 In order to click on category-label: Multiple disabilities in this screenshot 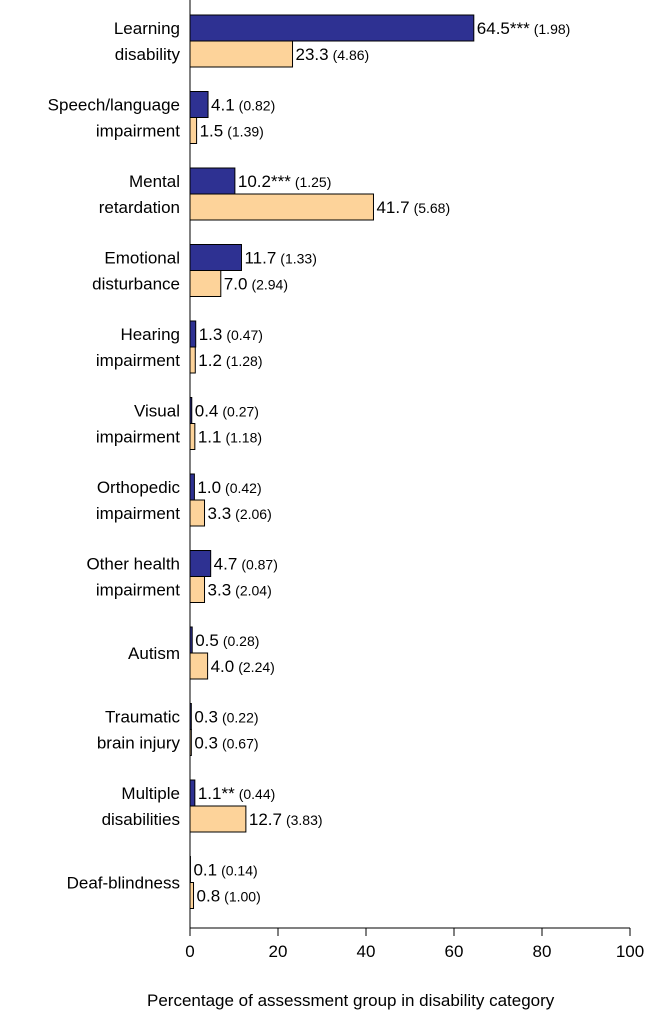, I will do `click(141, 806)`.